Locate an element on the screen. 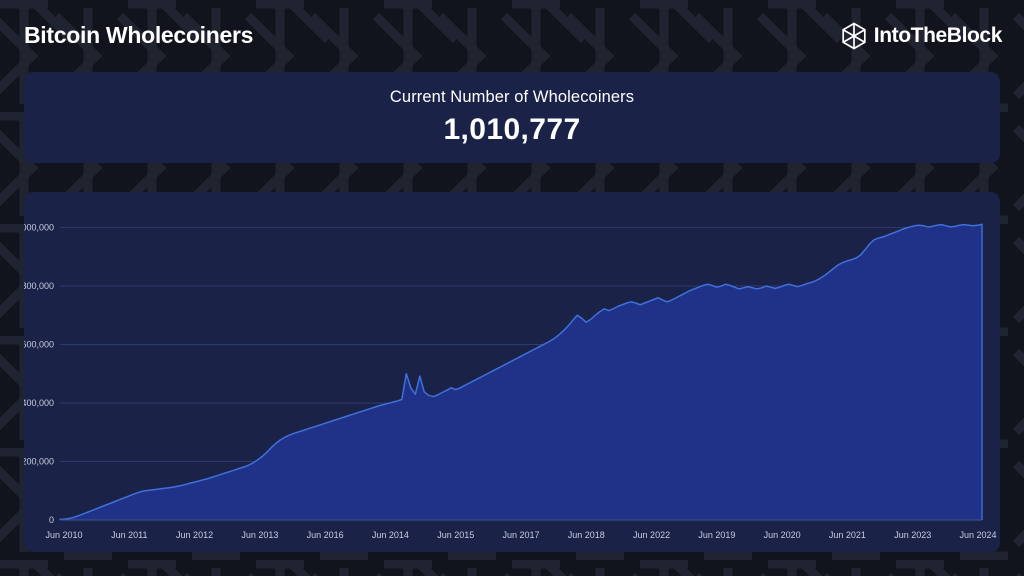 This screenshot has width=1024, height=576. x-axis-tick-label: Jun 2020 is located at coordinates (782, 535).